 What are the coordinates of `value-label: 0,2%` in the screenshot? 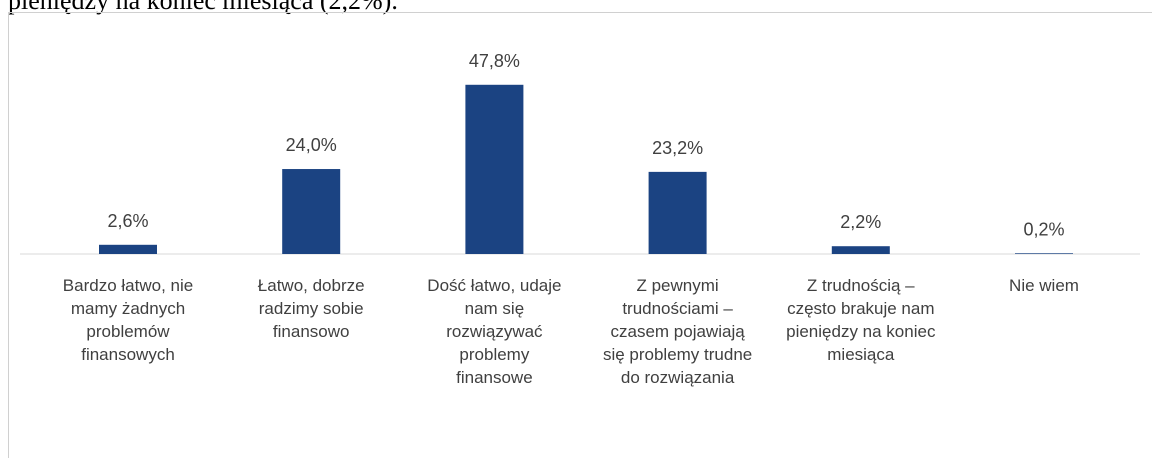 It's located at (1043, 229).